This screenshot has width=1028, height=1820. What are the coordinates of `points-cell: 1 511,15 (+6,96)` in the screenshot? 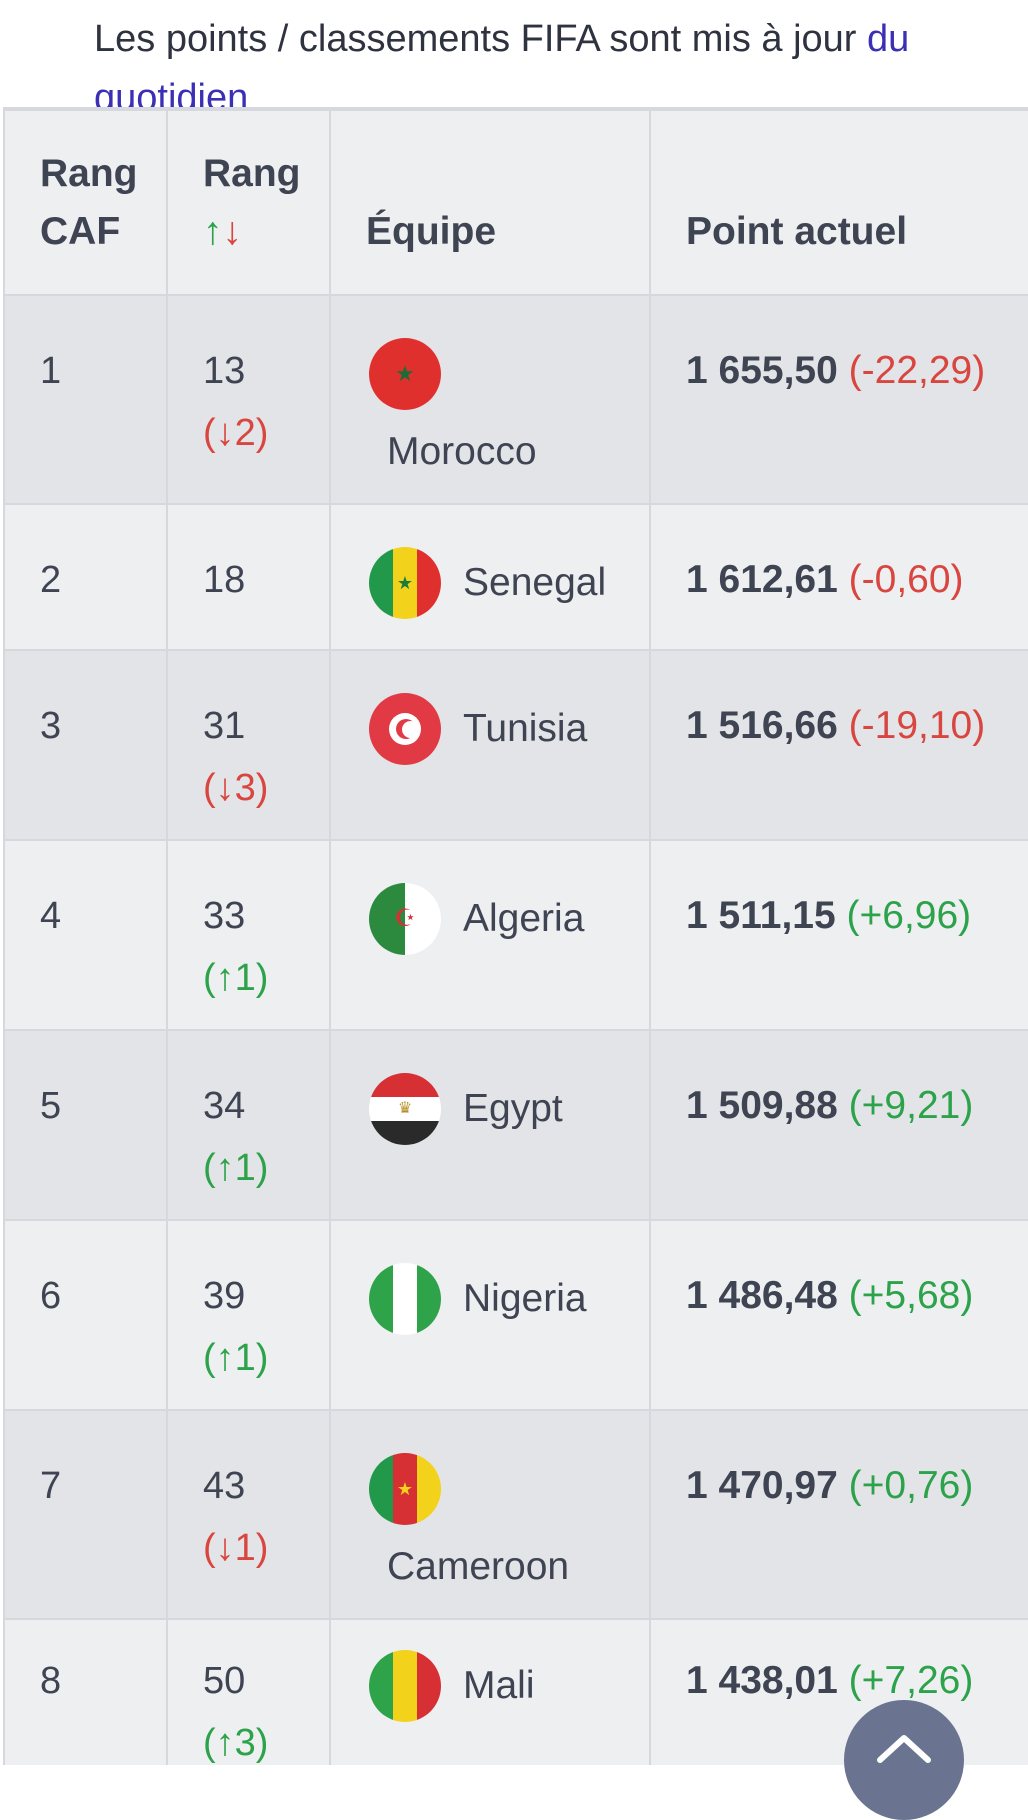 It's located at (838, 935).